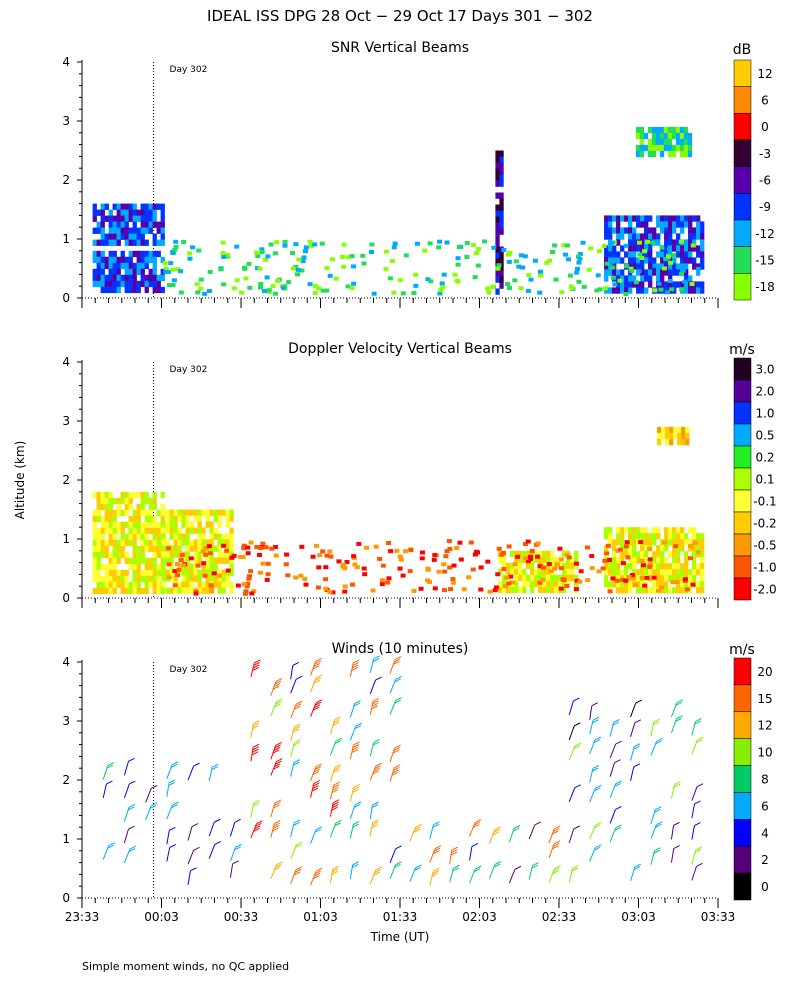 The height and width of the screenshot is (1000, 800). Describe the element at coordinates (633, 729) in the screenshot. I see `wind-barb-staff` at that location.